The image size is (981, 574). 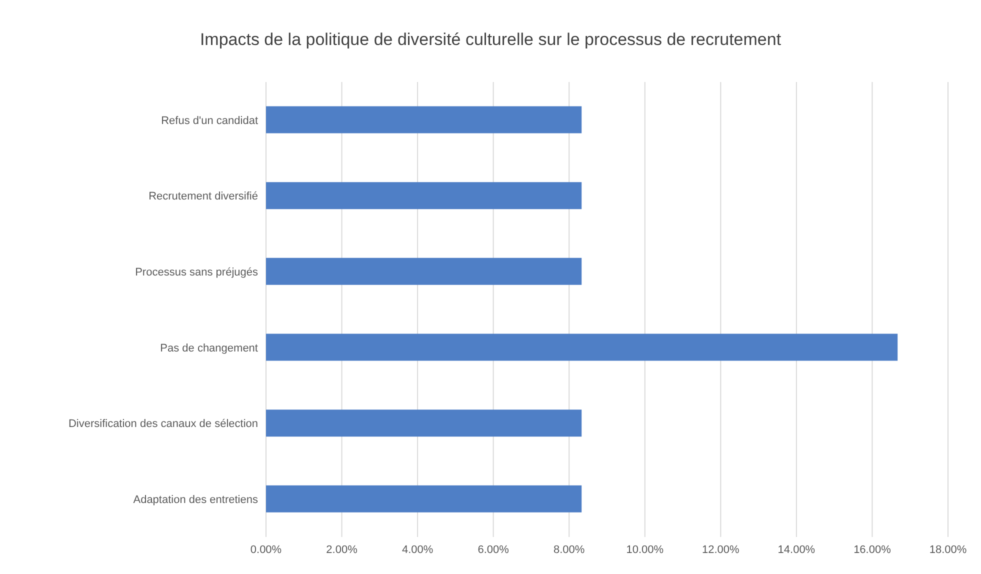 I want to click on y-tick-label: Recrutement diversifié, so click(x=203, y=196).